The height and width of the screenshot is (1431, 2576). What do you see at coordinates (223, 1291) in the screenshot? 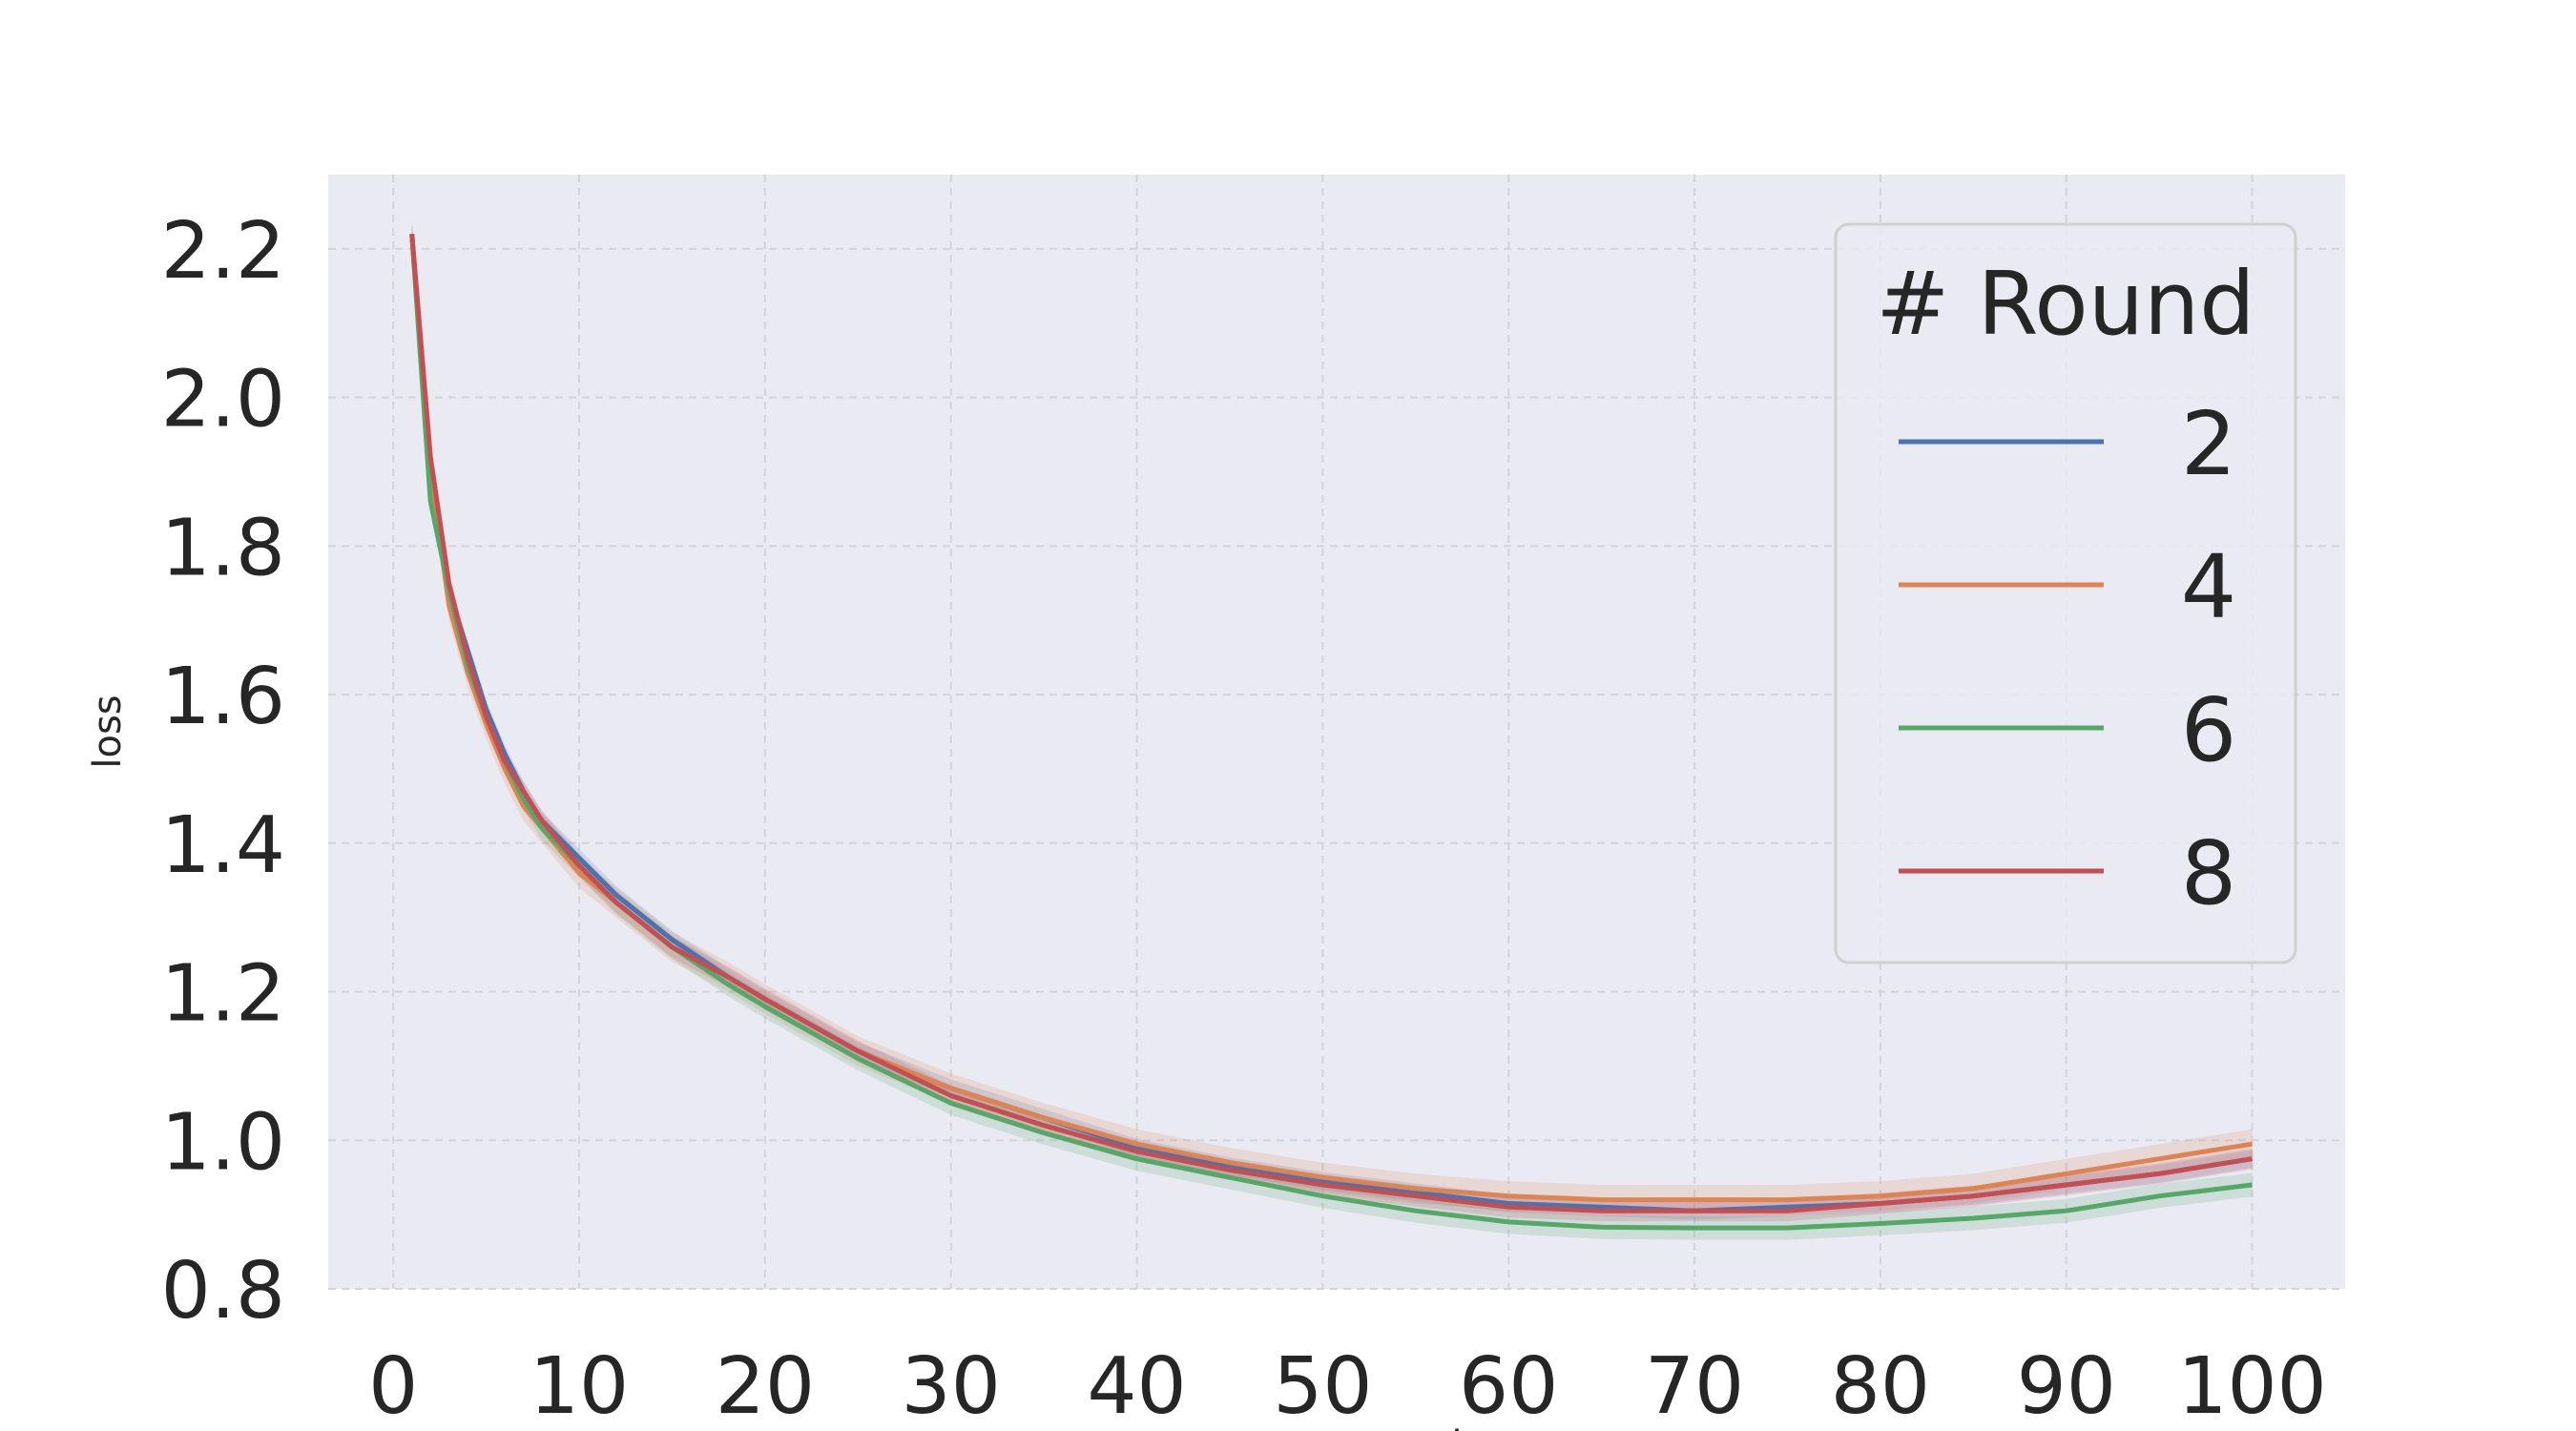
I see `y-tick-label: 0.8` at bounding box center [223, 1291].